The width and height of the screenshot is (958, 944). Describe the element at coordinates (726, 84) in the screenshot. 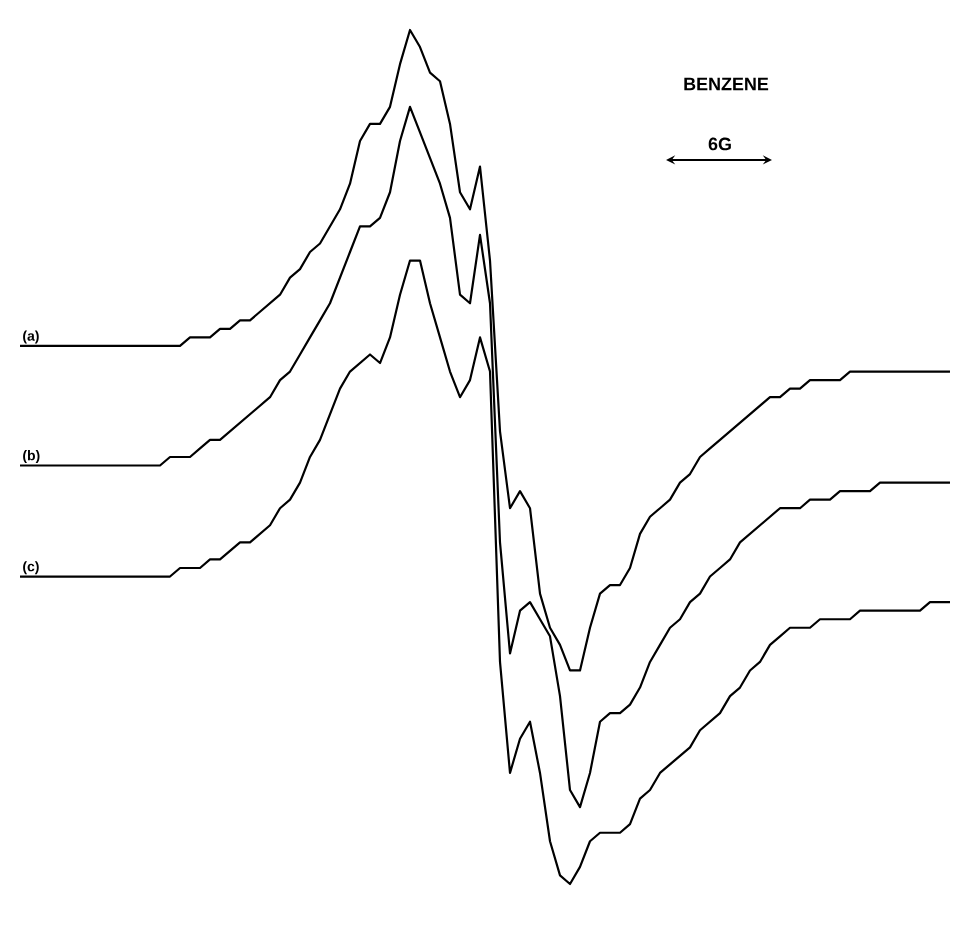

I see `annotation: BENZENE` at that location.